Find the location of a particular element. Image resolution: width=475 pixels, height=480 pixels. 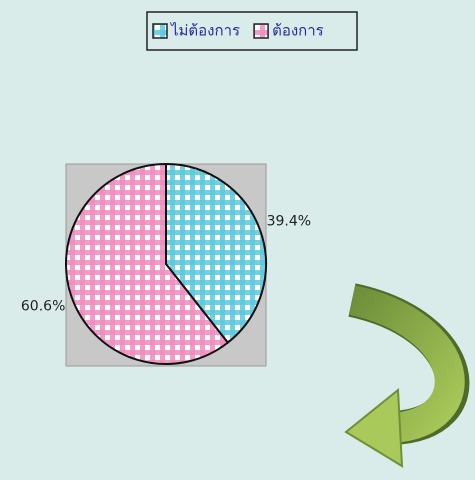

legend-label: ไม่ต้องการ is located at coordinates (205, 31).